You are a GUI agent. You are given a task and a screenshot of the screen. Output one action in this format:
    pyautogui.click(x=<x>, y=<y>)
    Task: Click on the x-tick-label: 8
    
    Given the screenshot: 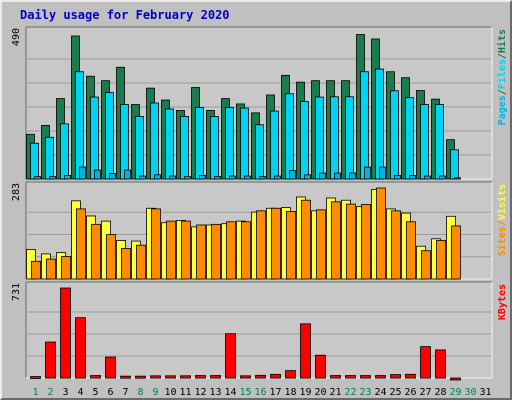 What is the action you would take?
    pyautogui.click(x=140, y=392)
    